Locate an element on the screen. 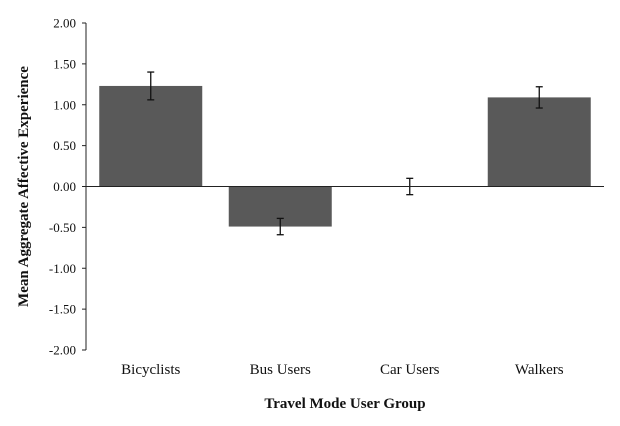  y-axis-title: Mean Aggregate Affective Experience is located at coordinates (24, 186).